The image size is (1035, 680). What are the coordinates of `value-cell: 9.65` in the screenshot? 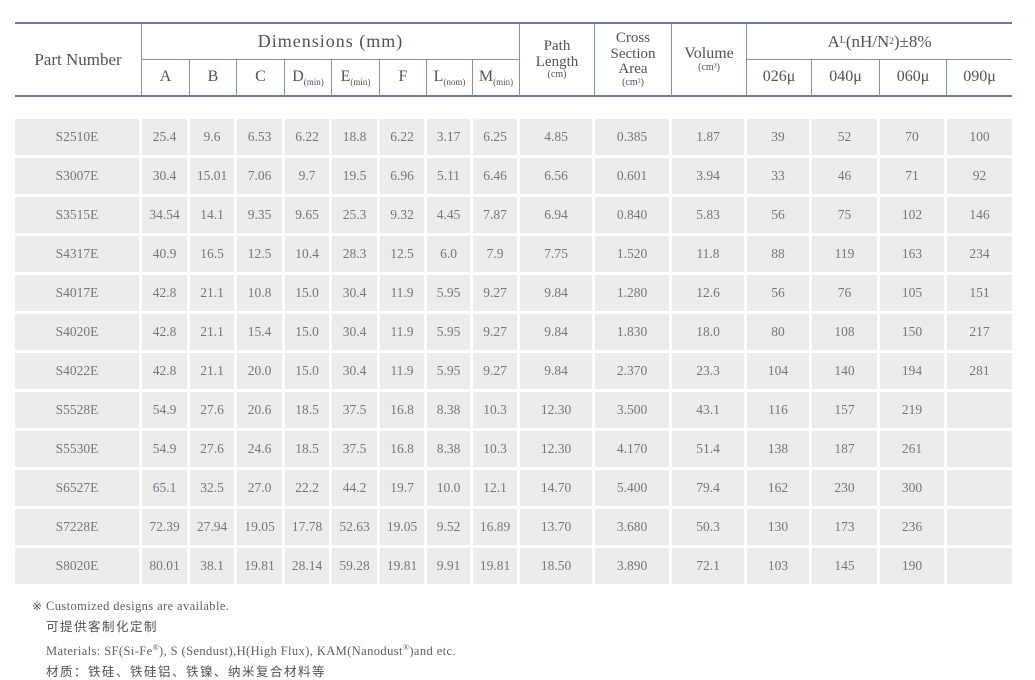 It's located at (308, 216).